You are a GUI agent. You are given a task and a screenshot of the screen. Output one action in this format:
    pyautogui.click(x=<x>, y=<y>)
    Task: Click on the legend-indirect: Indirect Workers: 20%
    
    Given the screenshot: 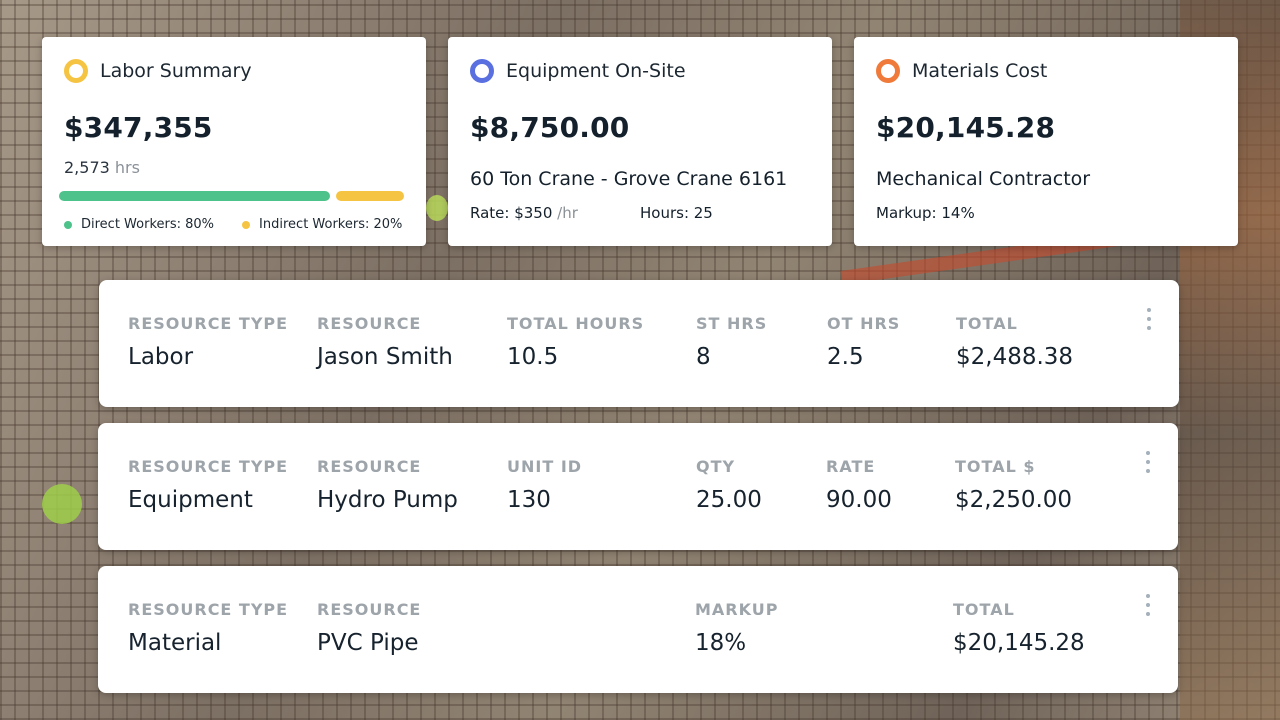 What is the action you would take?
    pyautogui.click(x=322, y=224)
    